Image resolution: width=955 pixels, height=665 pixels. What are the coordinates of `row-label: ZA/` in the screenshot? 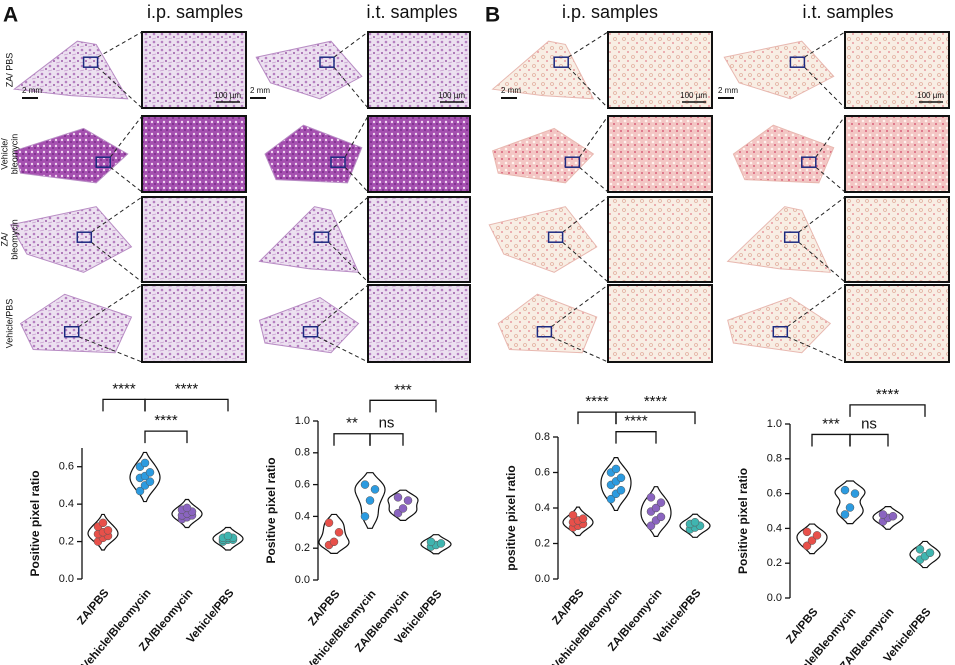 It's located at (4, 239).